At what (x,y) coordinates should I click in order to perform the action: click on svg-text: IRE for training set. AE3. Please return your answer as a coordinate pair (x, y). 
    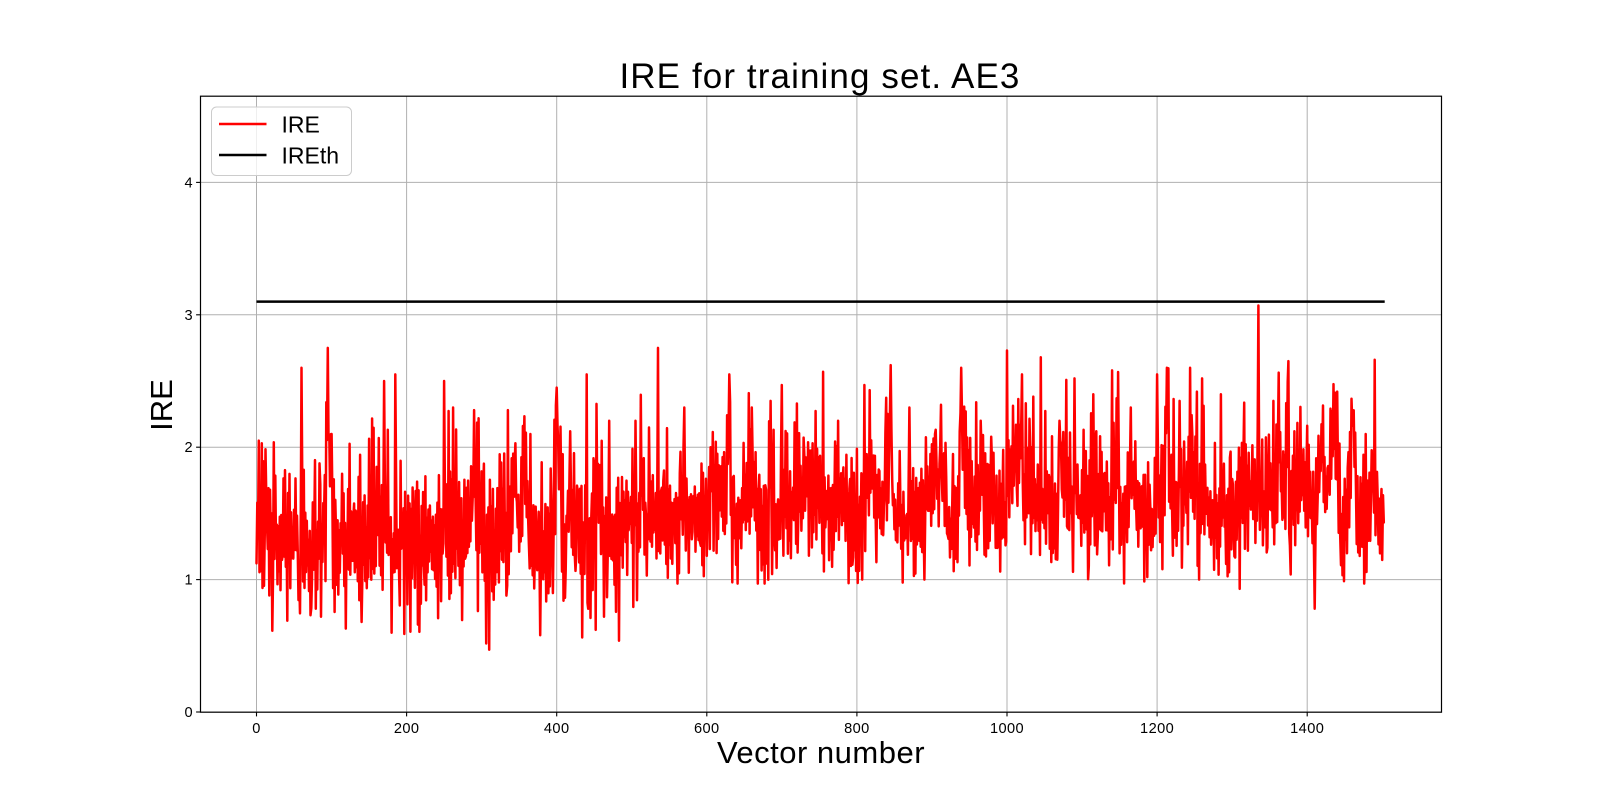
    Looking at the image, I should click on (819, 76).